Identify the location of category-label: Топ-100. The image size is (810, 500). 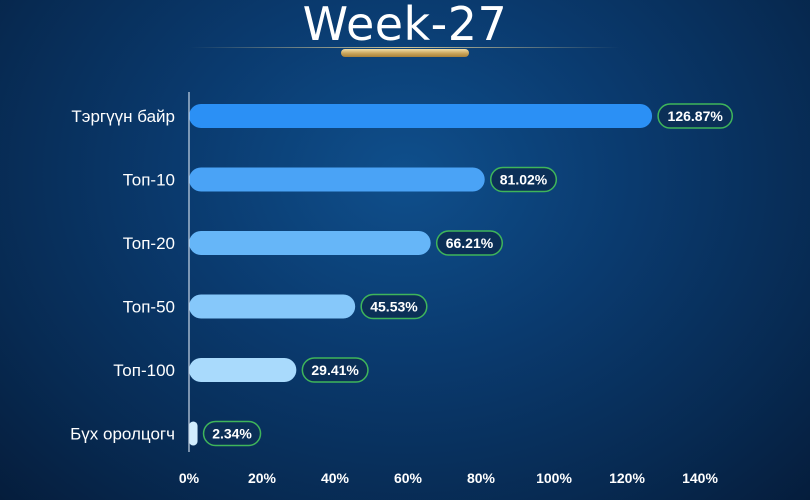
(144, 370).